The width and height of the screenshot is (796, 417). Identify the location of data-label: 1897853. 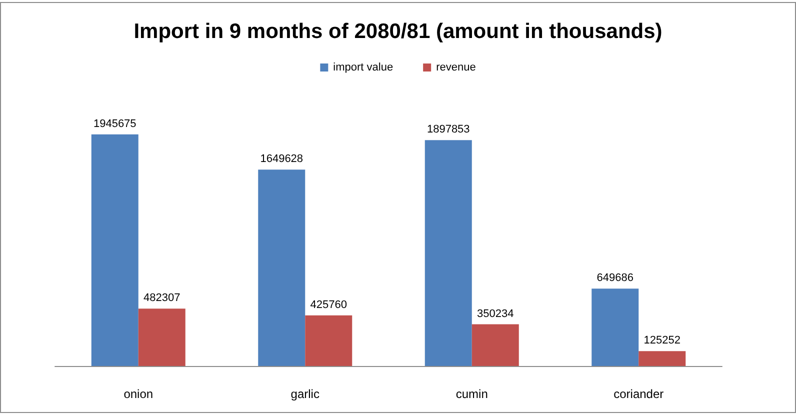
(448, 130).